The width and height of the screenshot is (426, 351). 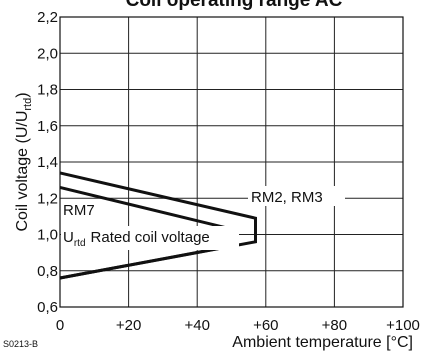 What do you see at coordinates (22, 94) in the screenshot?
I see `y-axis-label-end: )` at bounding box center [22, 94].